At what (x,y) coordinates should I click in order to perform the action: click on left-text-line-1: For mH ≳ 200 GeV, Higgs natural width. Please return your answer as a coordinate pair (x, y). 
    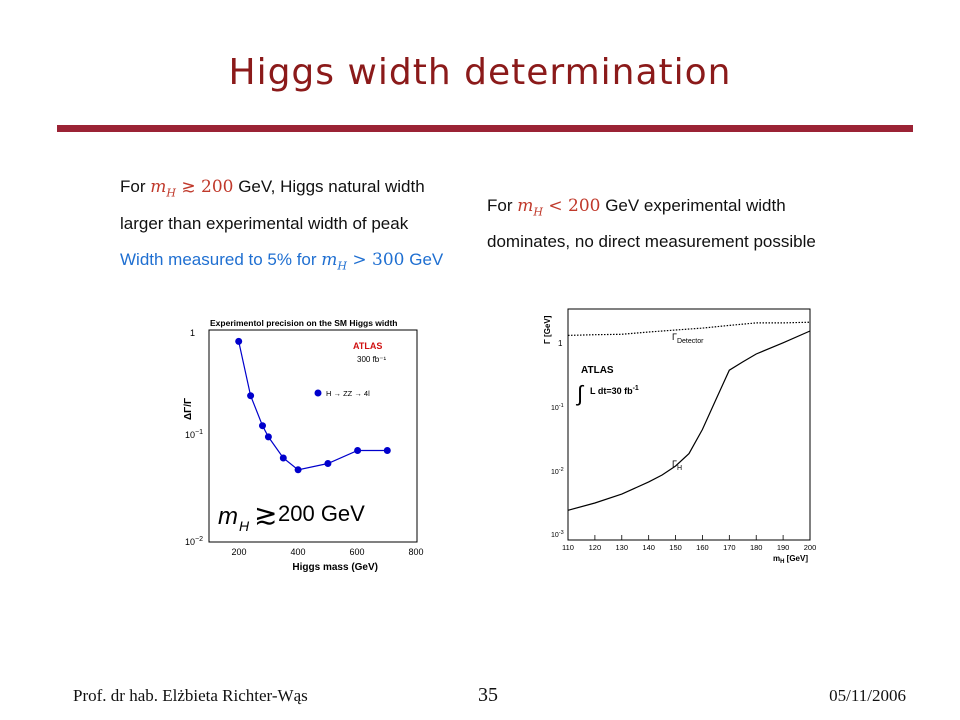
    Looking at the image, I should click on (272, 190).